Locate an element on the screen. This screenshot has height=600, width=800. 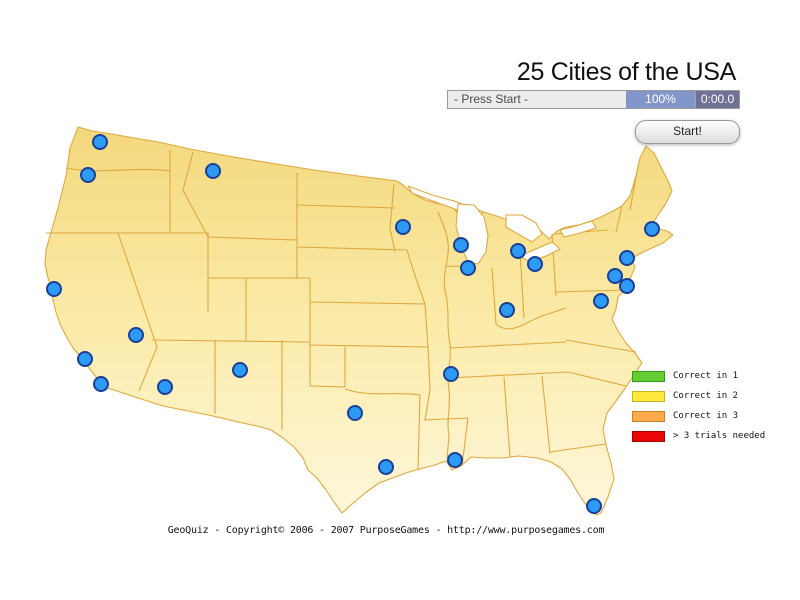
legend-row: Correct in 1 is located at coordinates (698, 376).